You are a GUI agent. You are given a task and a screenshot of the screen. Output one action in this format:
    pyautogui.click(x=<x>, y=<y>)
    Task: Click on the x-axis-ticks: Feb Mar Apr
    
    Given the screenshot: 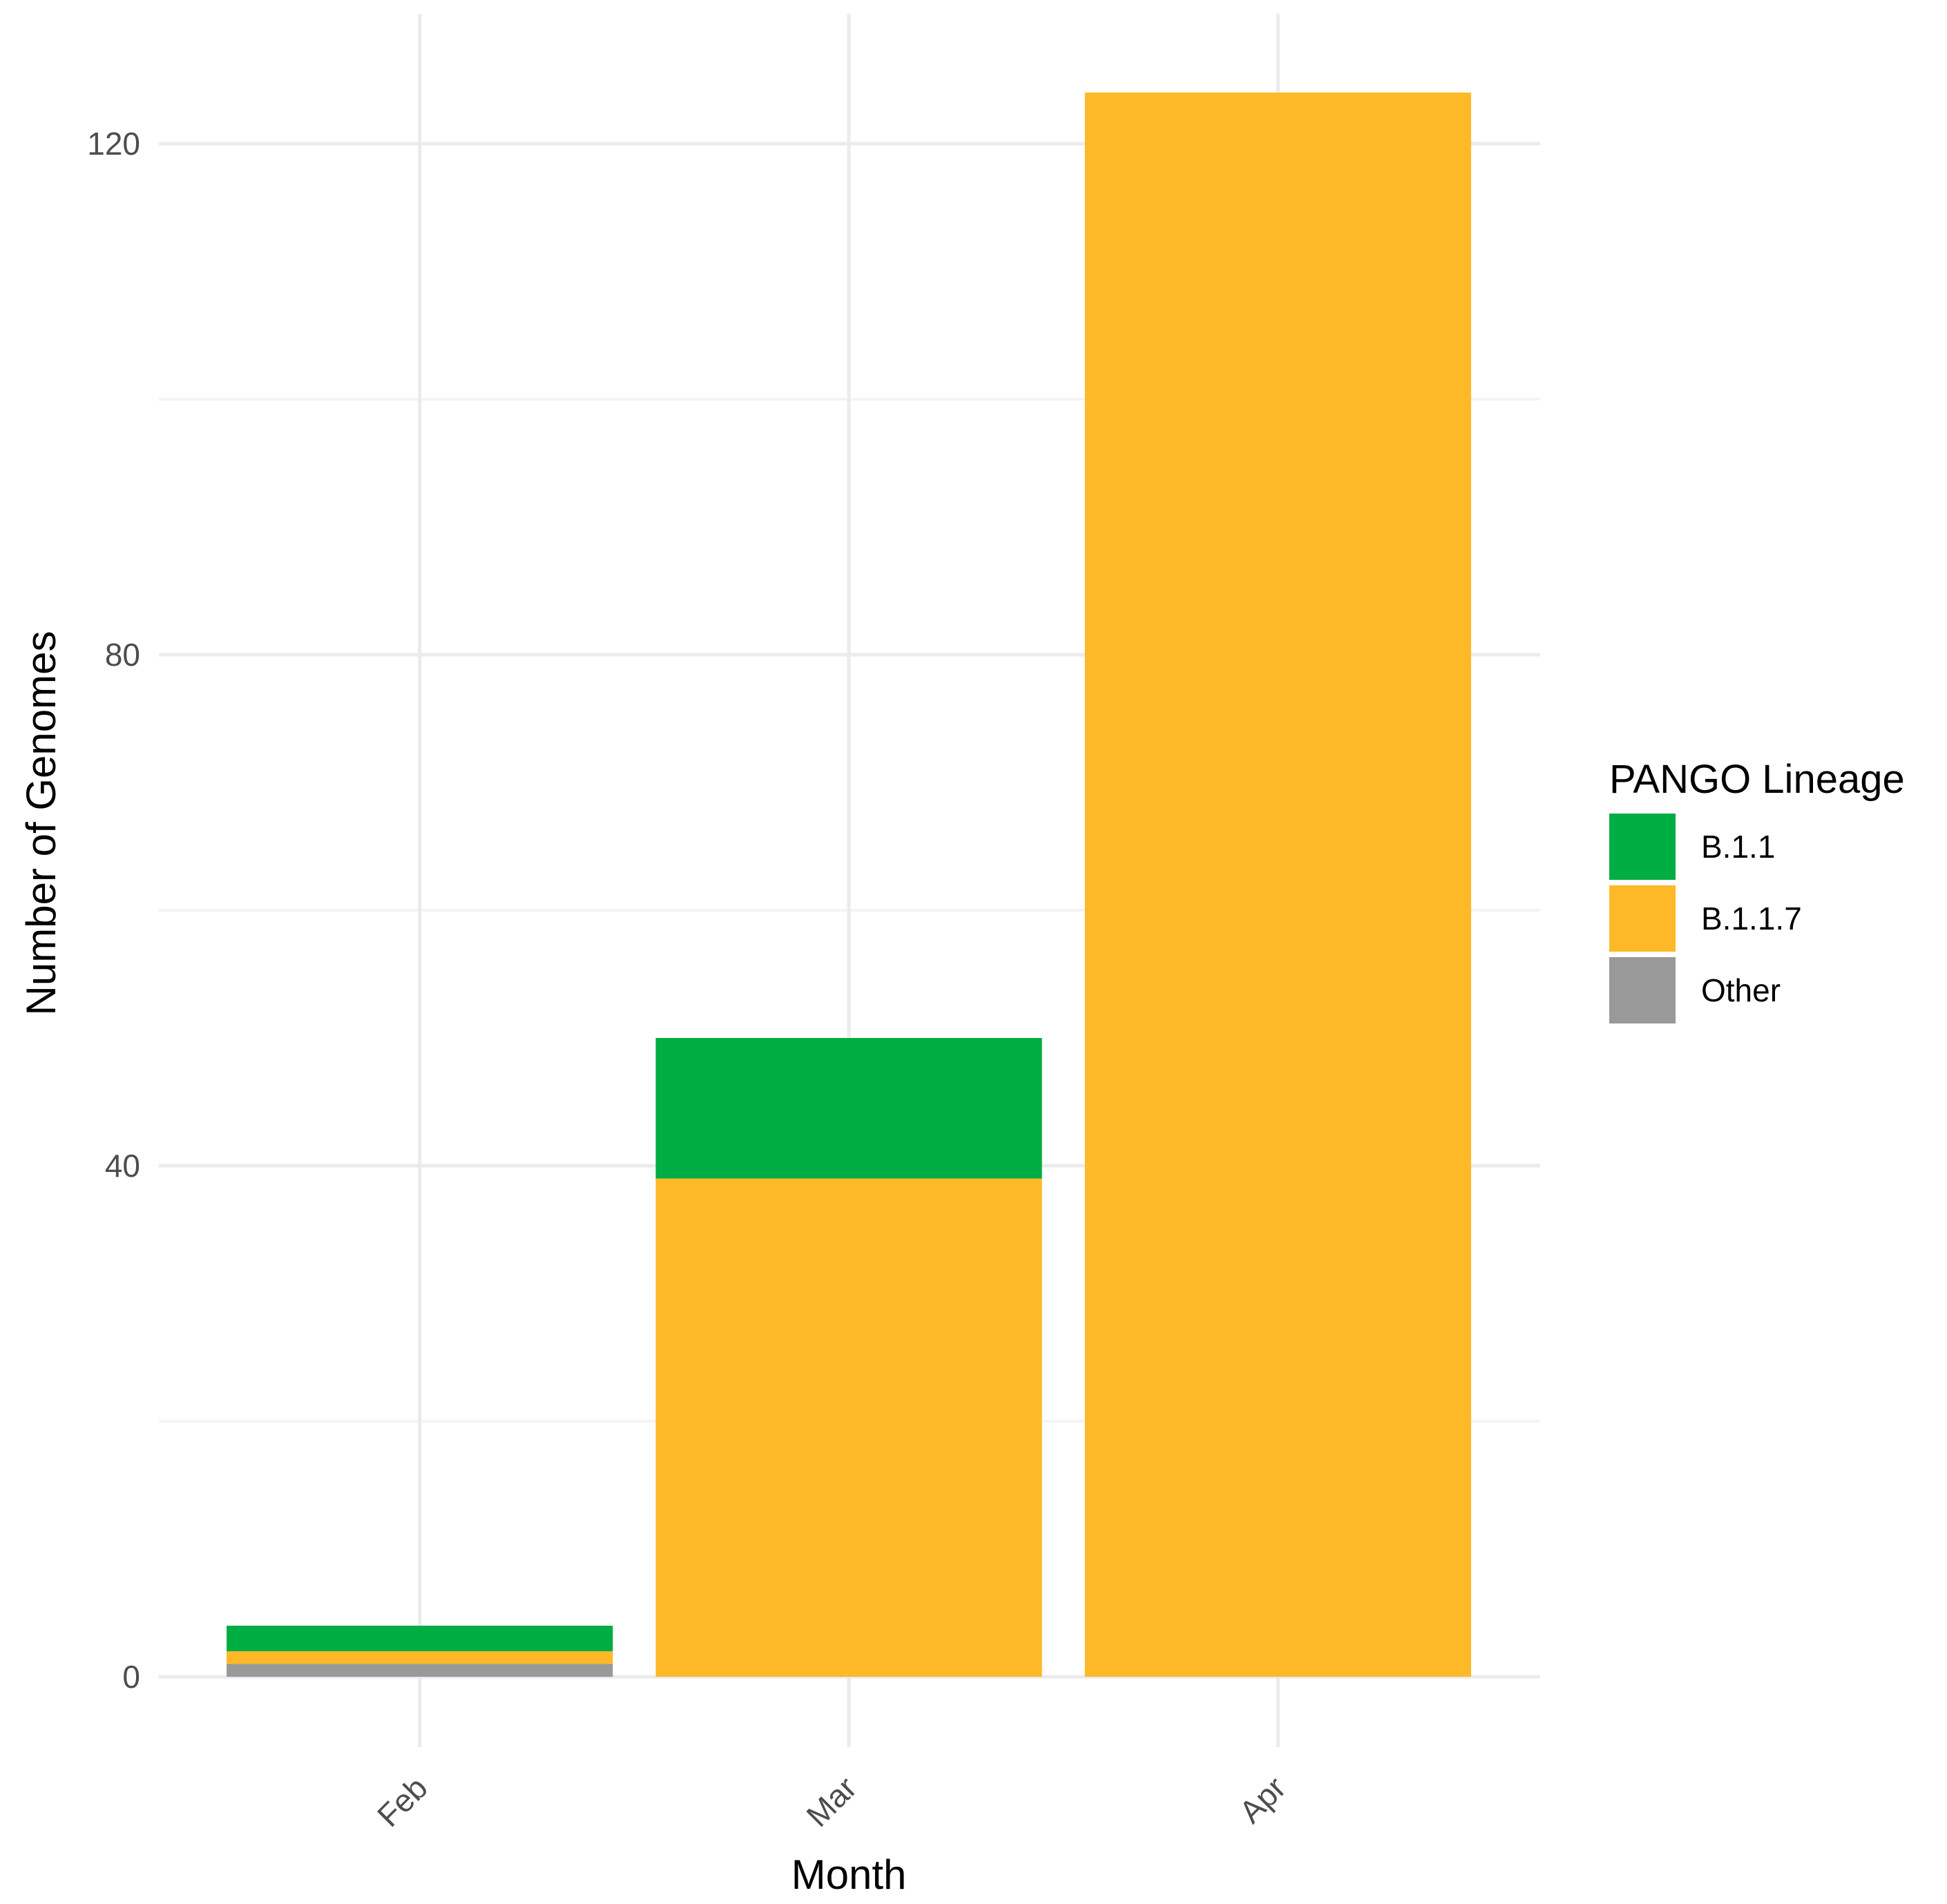 What is the action you would take?
    pyautogui.click(x=831, y=1801)
    